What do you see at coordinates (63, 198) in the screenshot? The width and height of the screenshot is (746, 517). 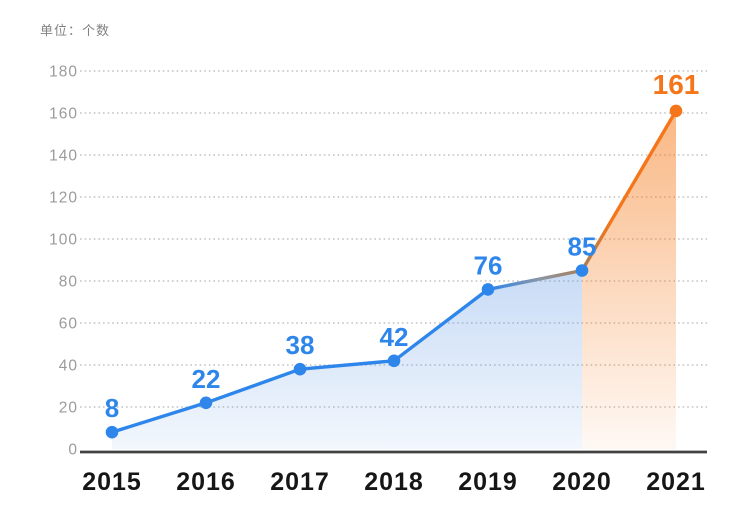 I see `y-tick-label: 120` at bounding box center [63, 198].